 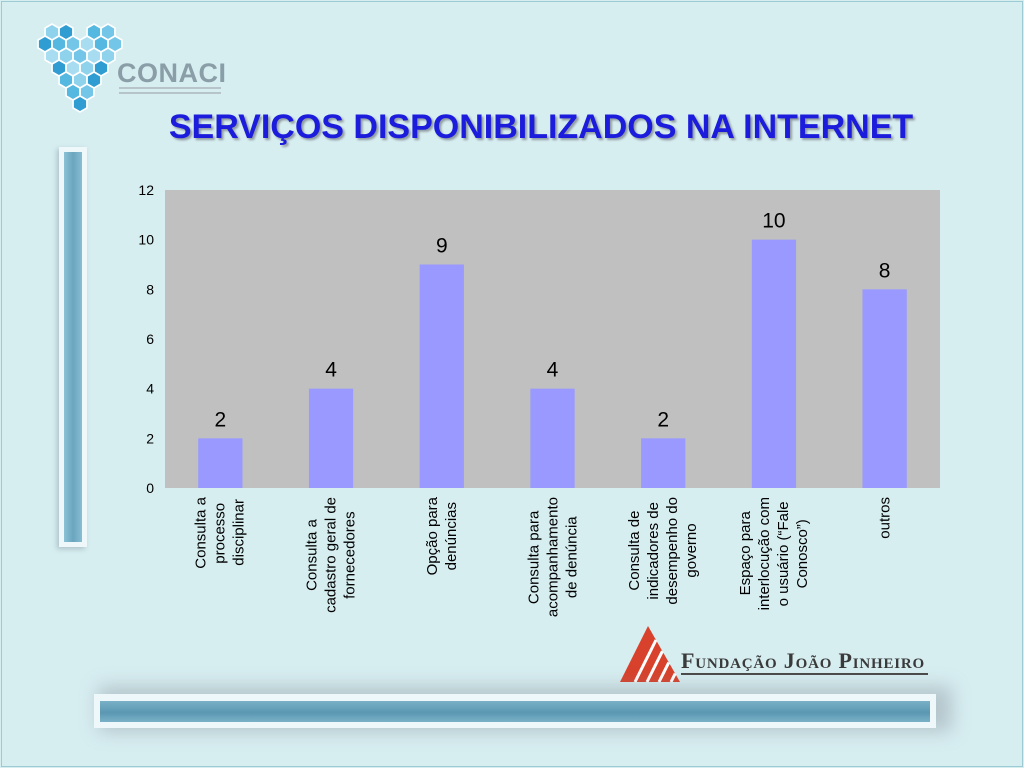 I want to click on x-category-label: Consulta a processo disciplinar, so click(x=220, y=533).